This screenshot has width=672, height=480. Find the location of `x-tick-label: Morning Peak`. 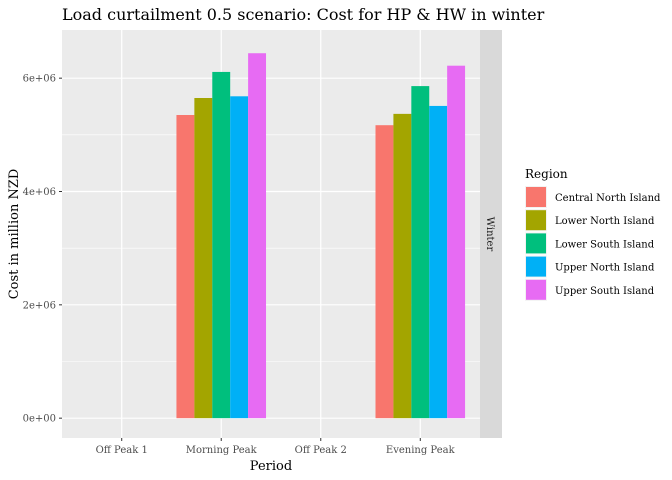

x-tick-label: Morning Peak is located at coordinates (222, 450).